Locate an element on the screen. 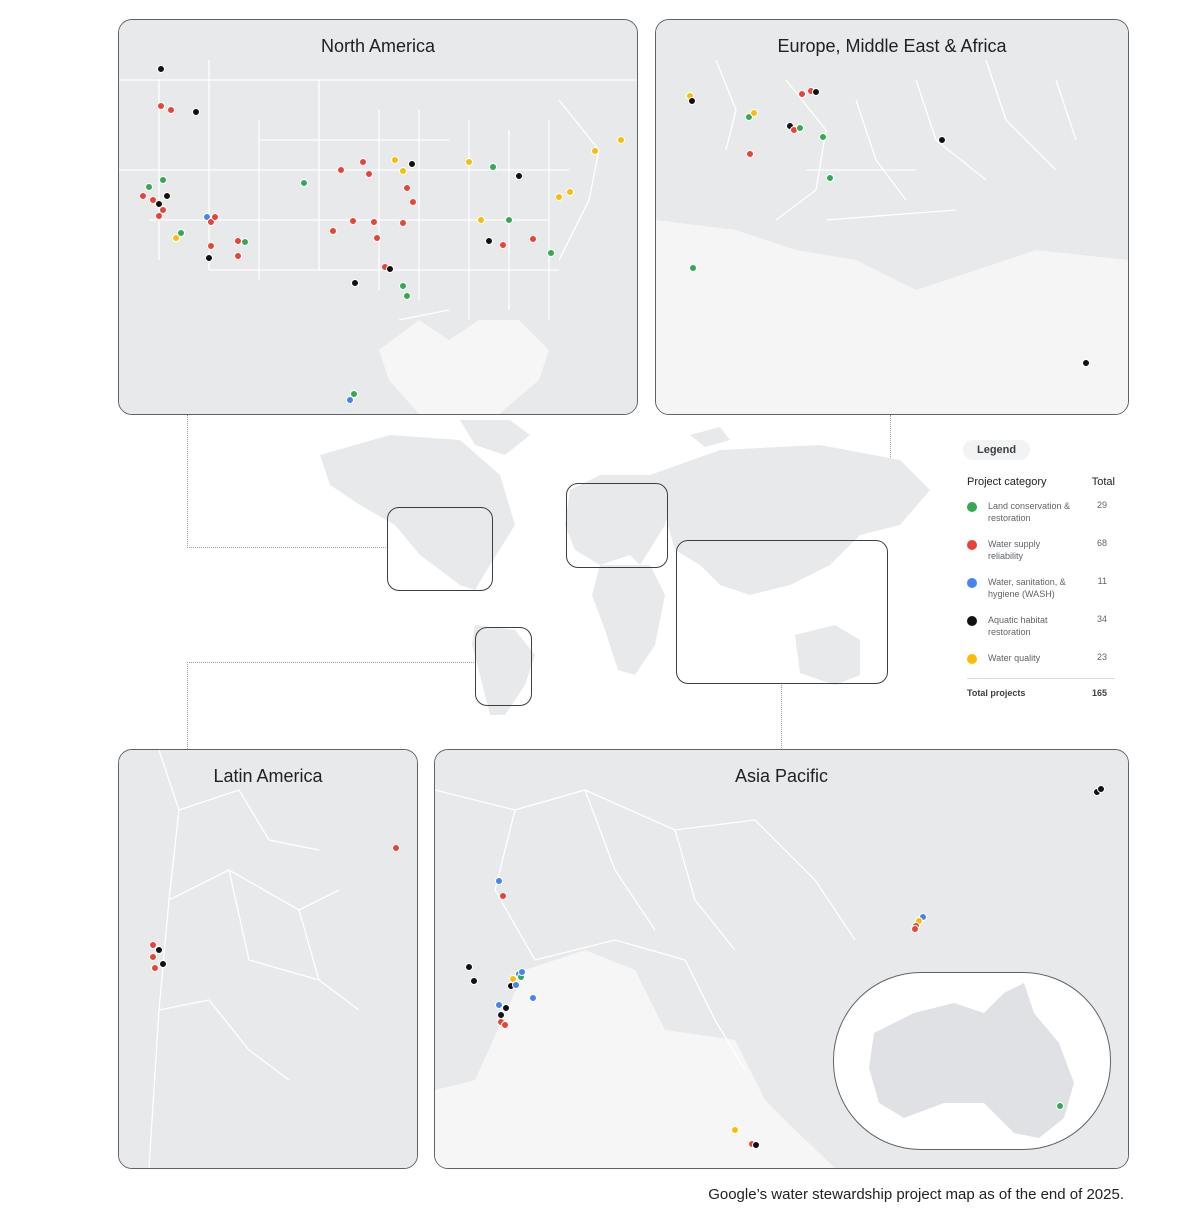 The width and height of the screenshot is (1194, 1220). australia-inset is located at coordinates (972, 1061).